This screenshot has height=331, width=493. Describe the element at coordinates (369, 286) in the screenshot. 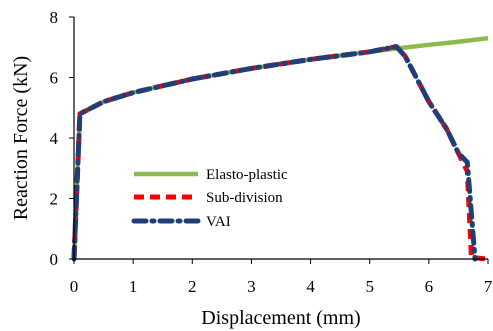

I see `x-tick-label: 5` at that location.